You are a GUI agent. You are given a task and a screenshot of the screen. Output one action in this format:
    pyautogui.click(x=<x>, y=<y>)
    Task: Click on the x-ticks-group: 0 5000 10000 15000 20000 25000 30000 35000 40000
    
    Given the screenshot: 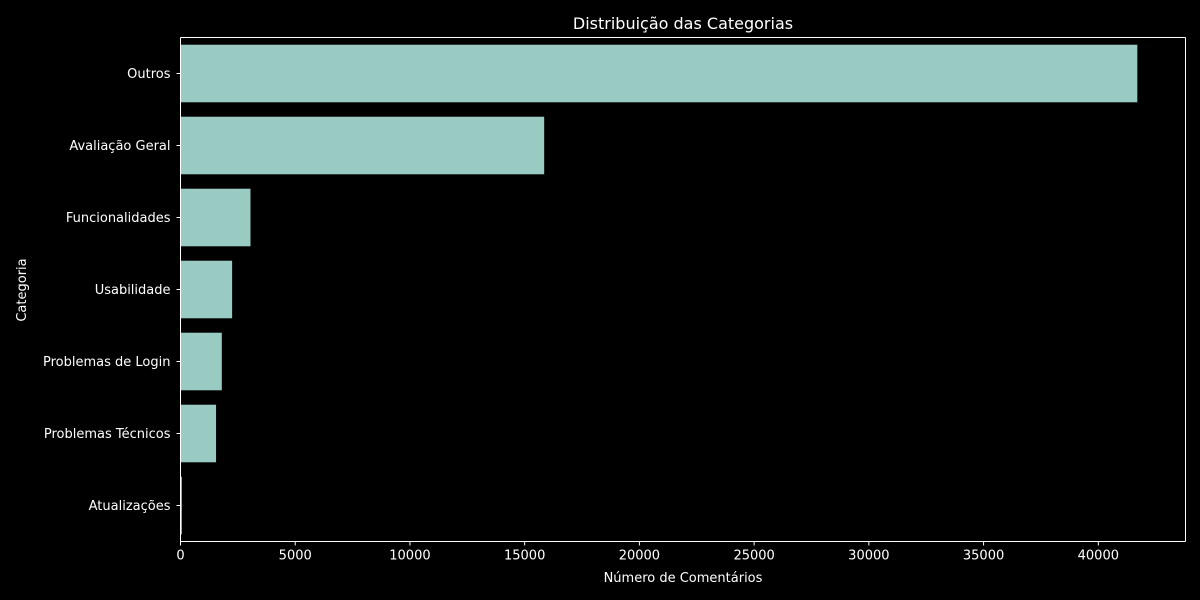 What is the action you would take?
    pyautogui.click(x=647, y=552)
    